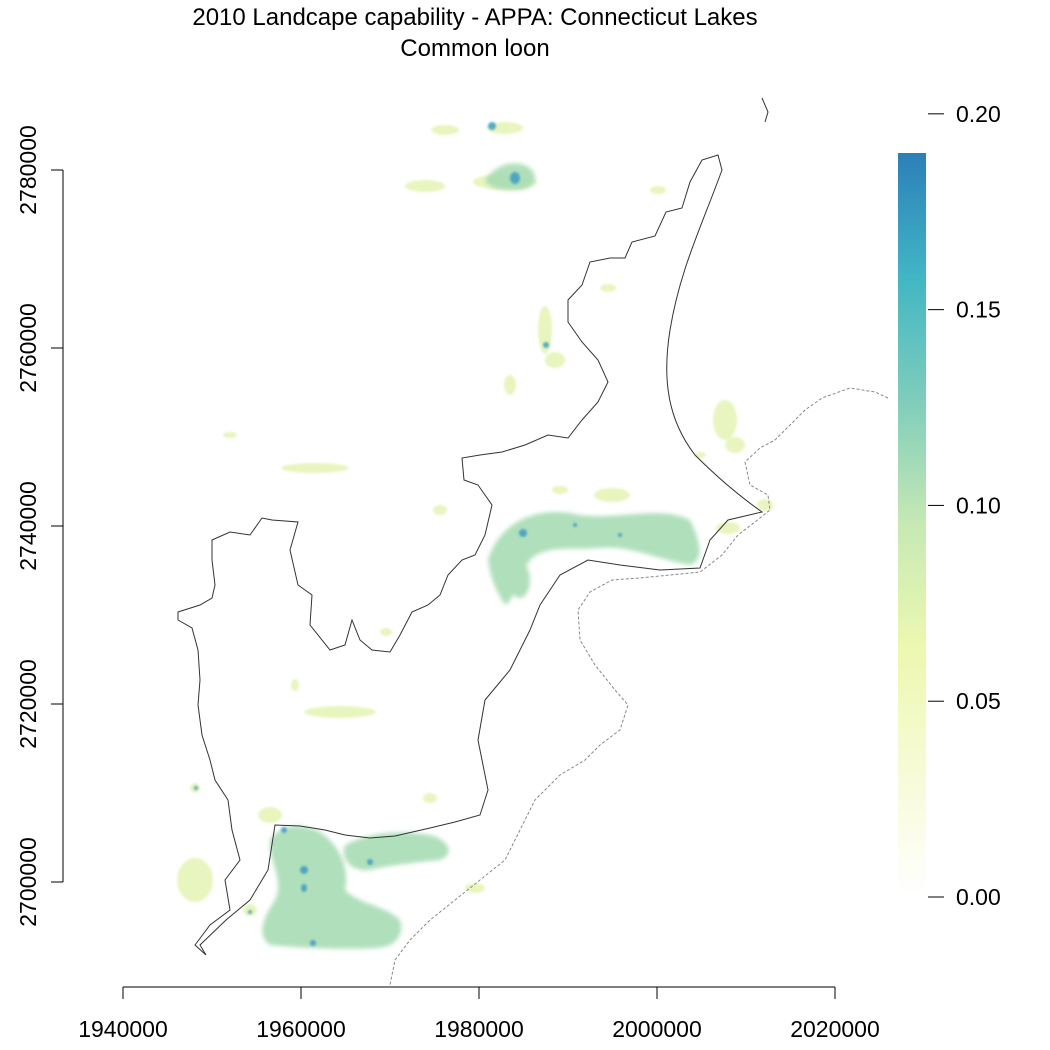 Image resolution: width=1050 pixels, height=1050 pixels. Describe the element at coordinates (28, 704) in the screenshot. I see `y-tick-label: 2720000` at that location.